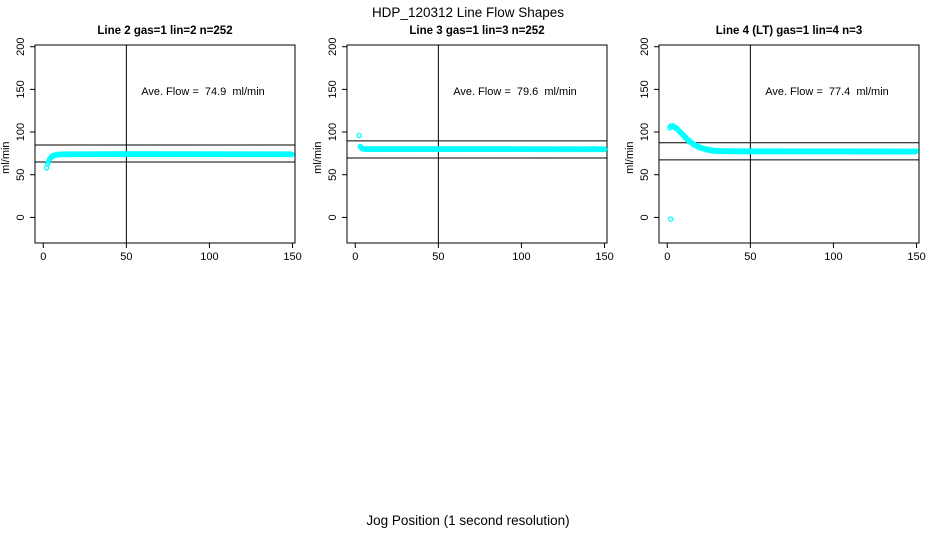 Image resolution: width=936 pixels, height=540 pixels. I want to click on ave-flow-annotation: Ave. Flow = 79.6 ml/min, so click(515, 92).